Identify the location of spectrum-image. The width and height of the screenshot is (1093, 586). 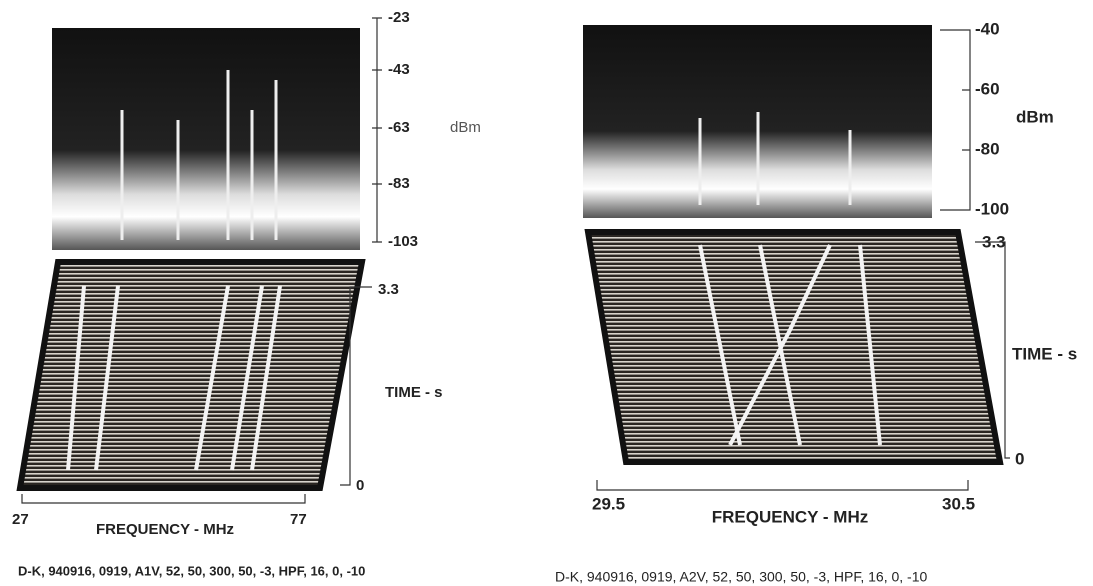
(206, 139).